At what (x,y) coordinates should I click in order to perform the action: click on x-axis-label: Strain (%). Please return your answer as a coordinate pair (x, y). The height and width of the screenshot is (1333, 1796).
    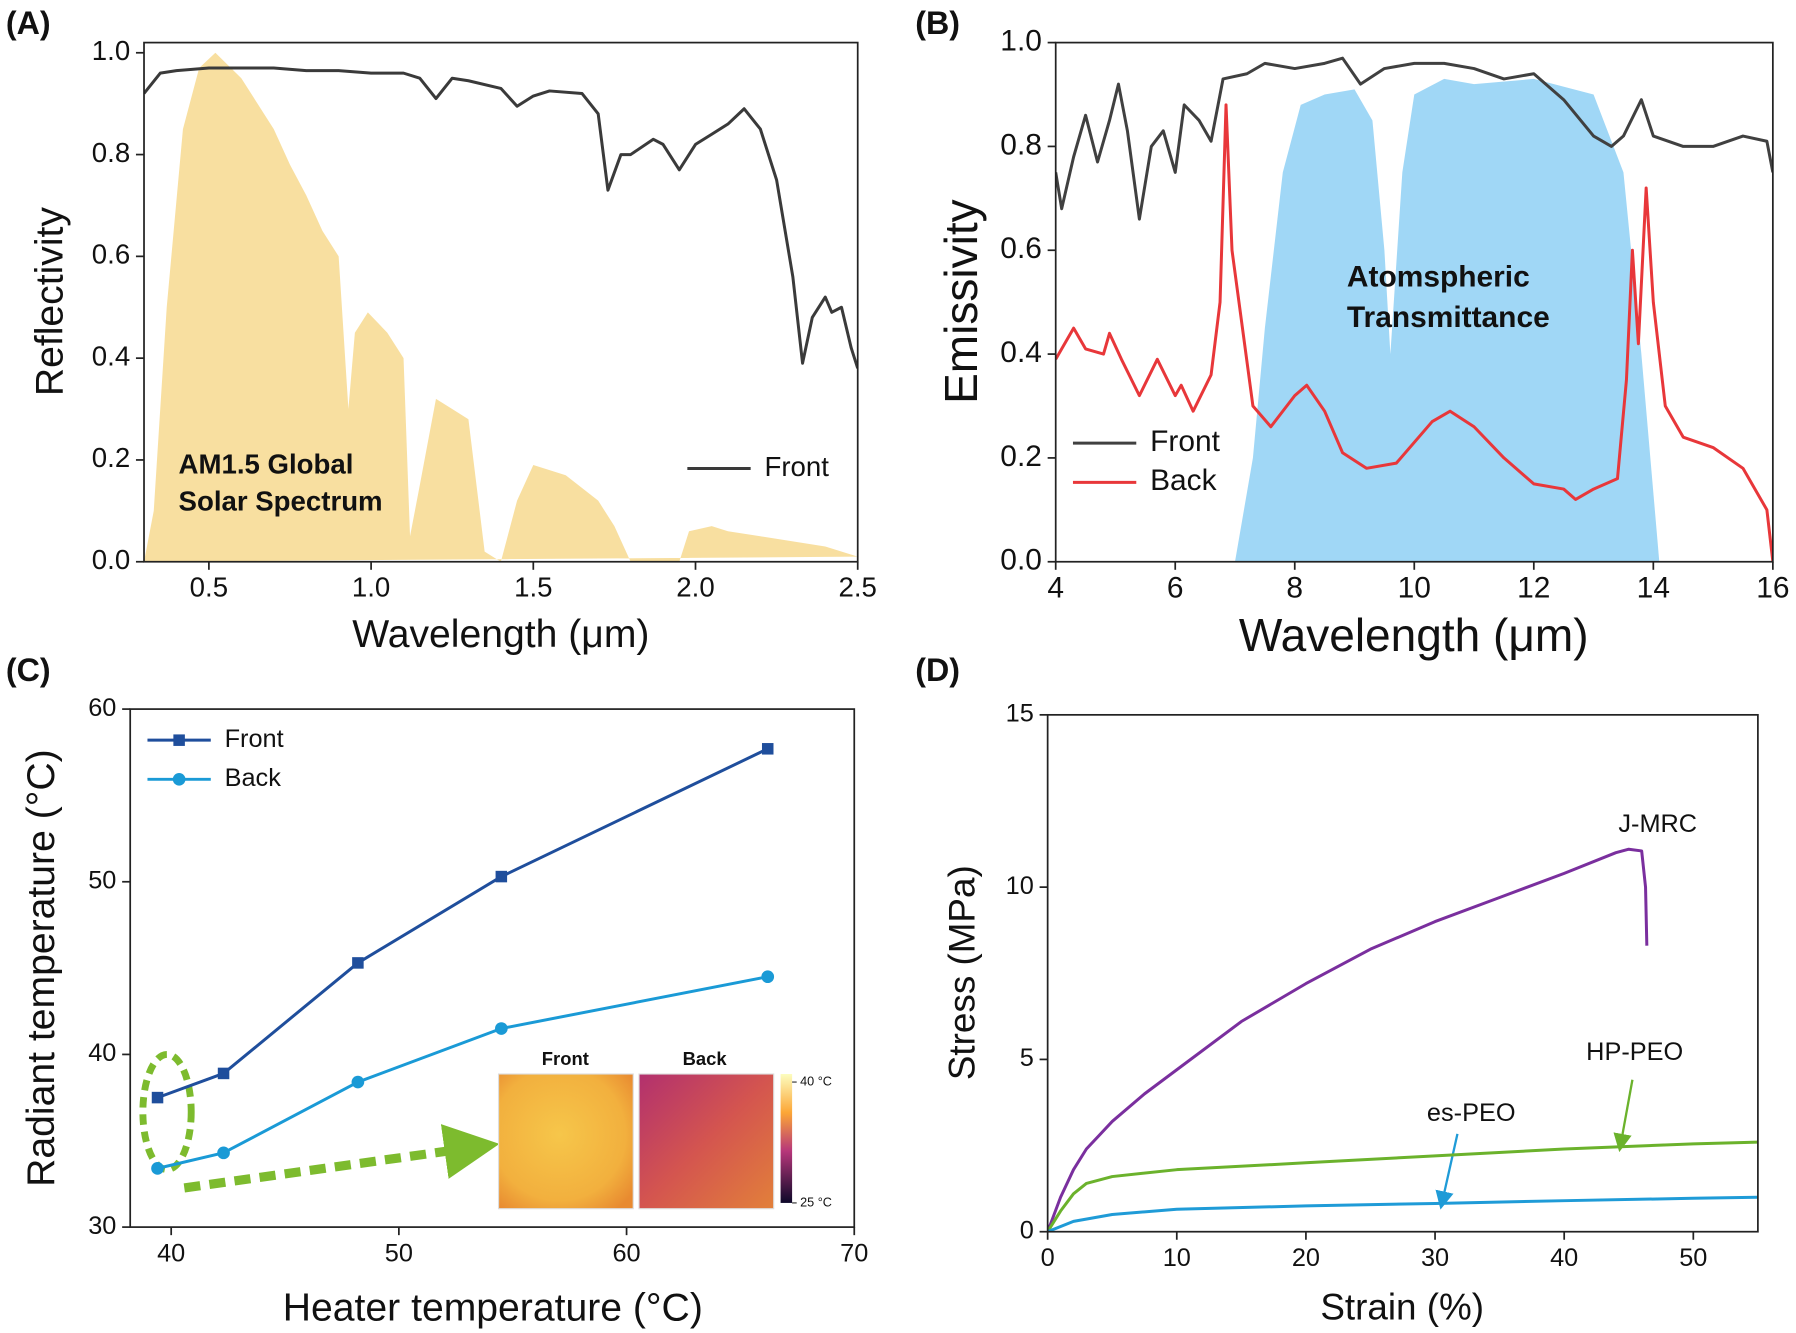
    Looking at the image, I should click on (1402, 1307).